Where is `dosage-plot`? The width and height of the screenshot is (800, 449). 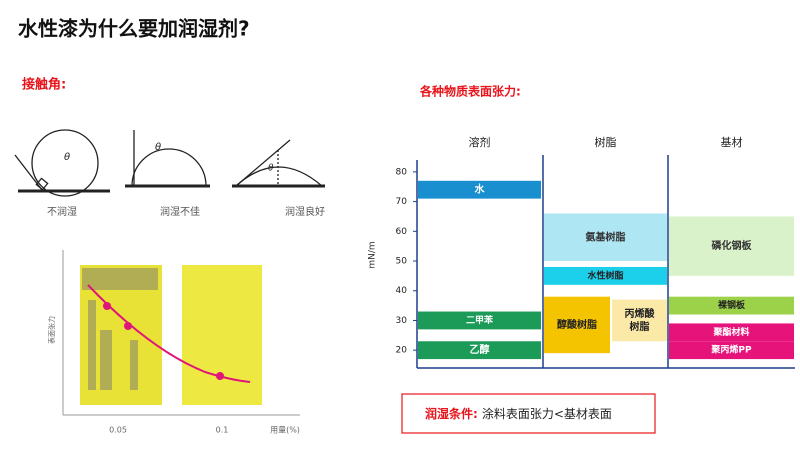
dosage-plot is located at coordinates (181, 333).